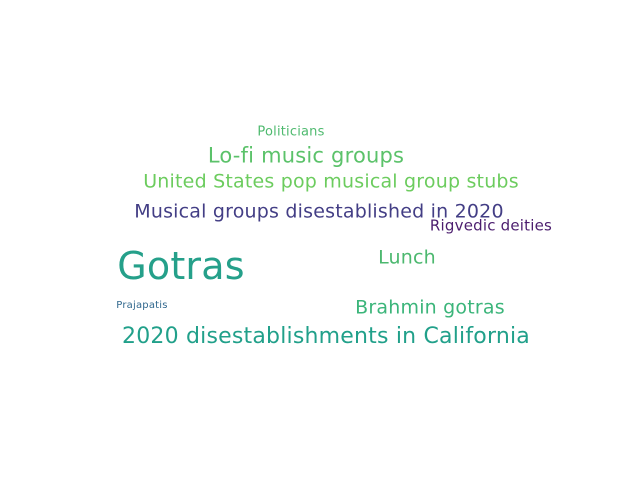  What do you see at coordinates (181, 266) in the screenshot?
I see `word-gotras: Gotras` at bounding box center [181, 266].